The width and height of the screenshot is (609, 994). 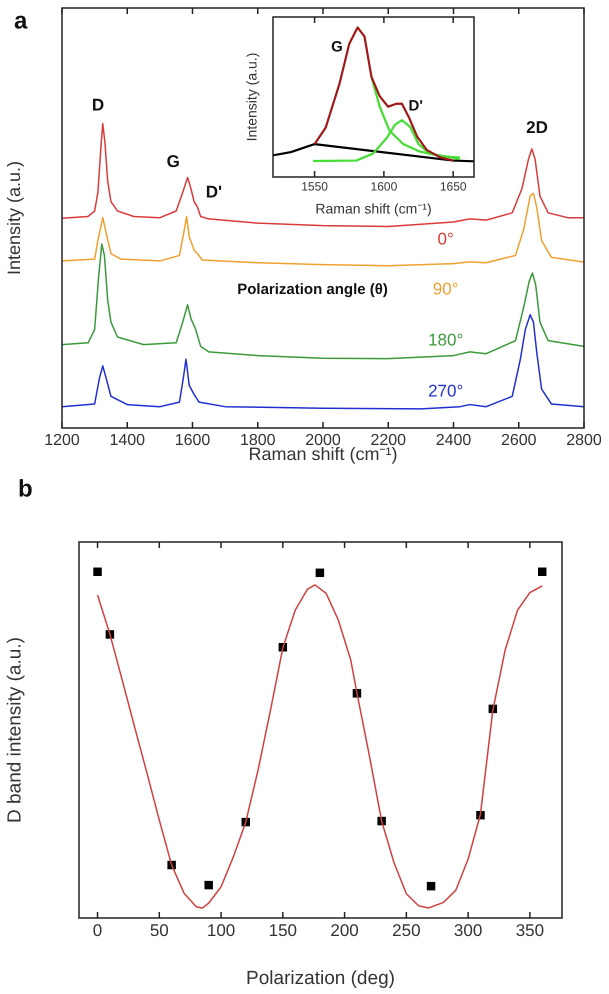 What do you see at coordinates (320, 978) in the screenshot?
I see `x-axis-title: Polarization (deg)` at bounding box center [320, 978].